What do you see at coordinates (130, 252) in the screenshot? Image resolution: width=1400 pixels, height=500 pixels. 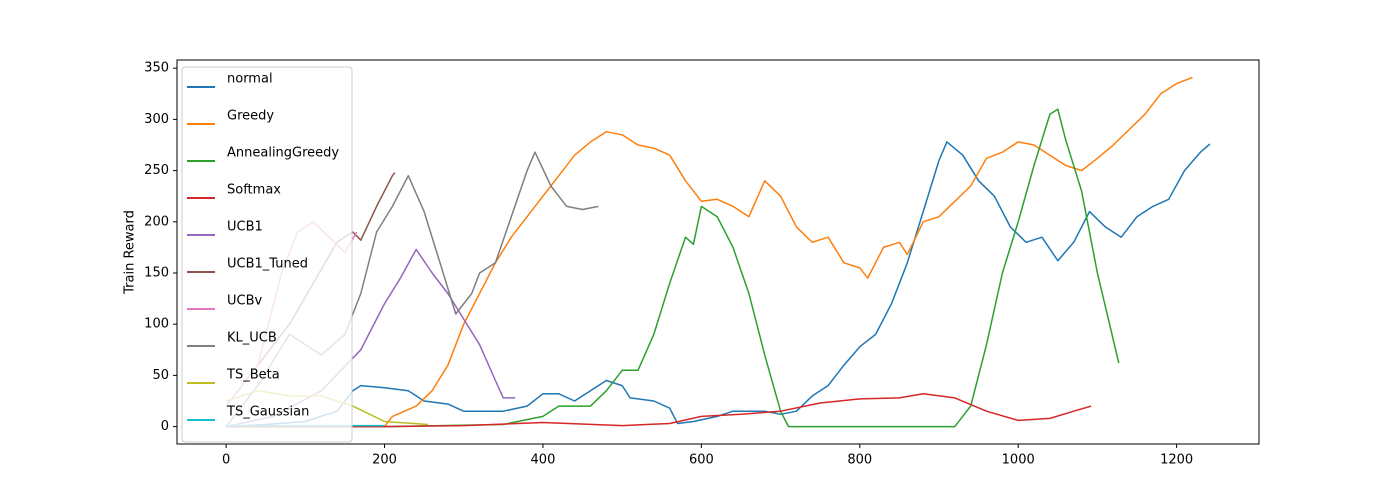 I see `y-axis-label: Train Reward` at bounding box center [130, 252].